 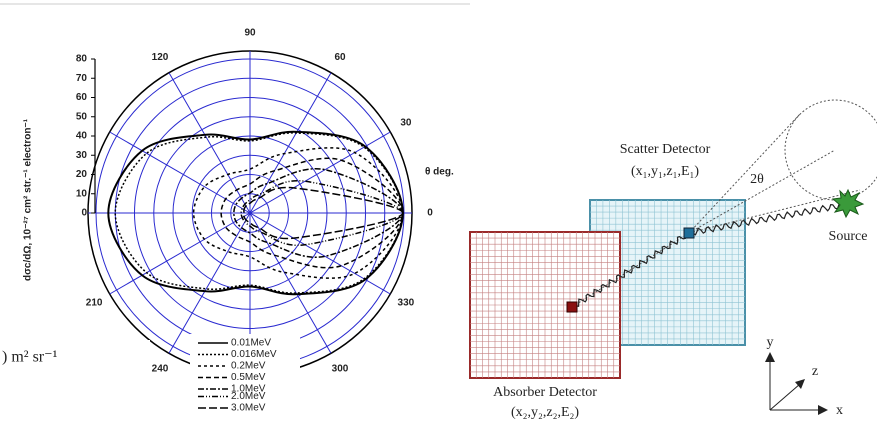 I want to click on theta-tick-label: 300, so click(x=340, y=369).